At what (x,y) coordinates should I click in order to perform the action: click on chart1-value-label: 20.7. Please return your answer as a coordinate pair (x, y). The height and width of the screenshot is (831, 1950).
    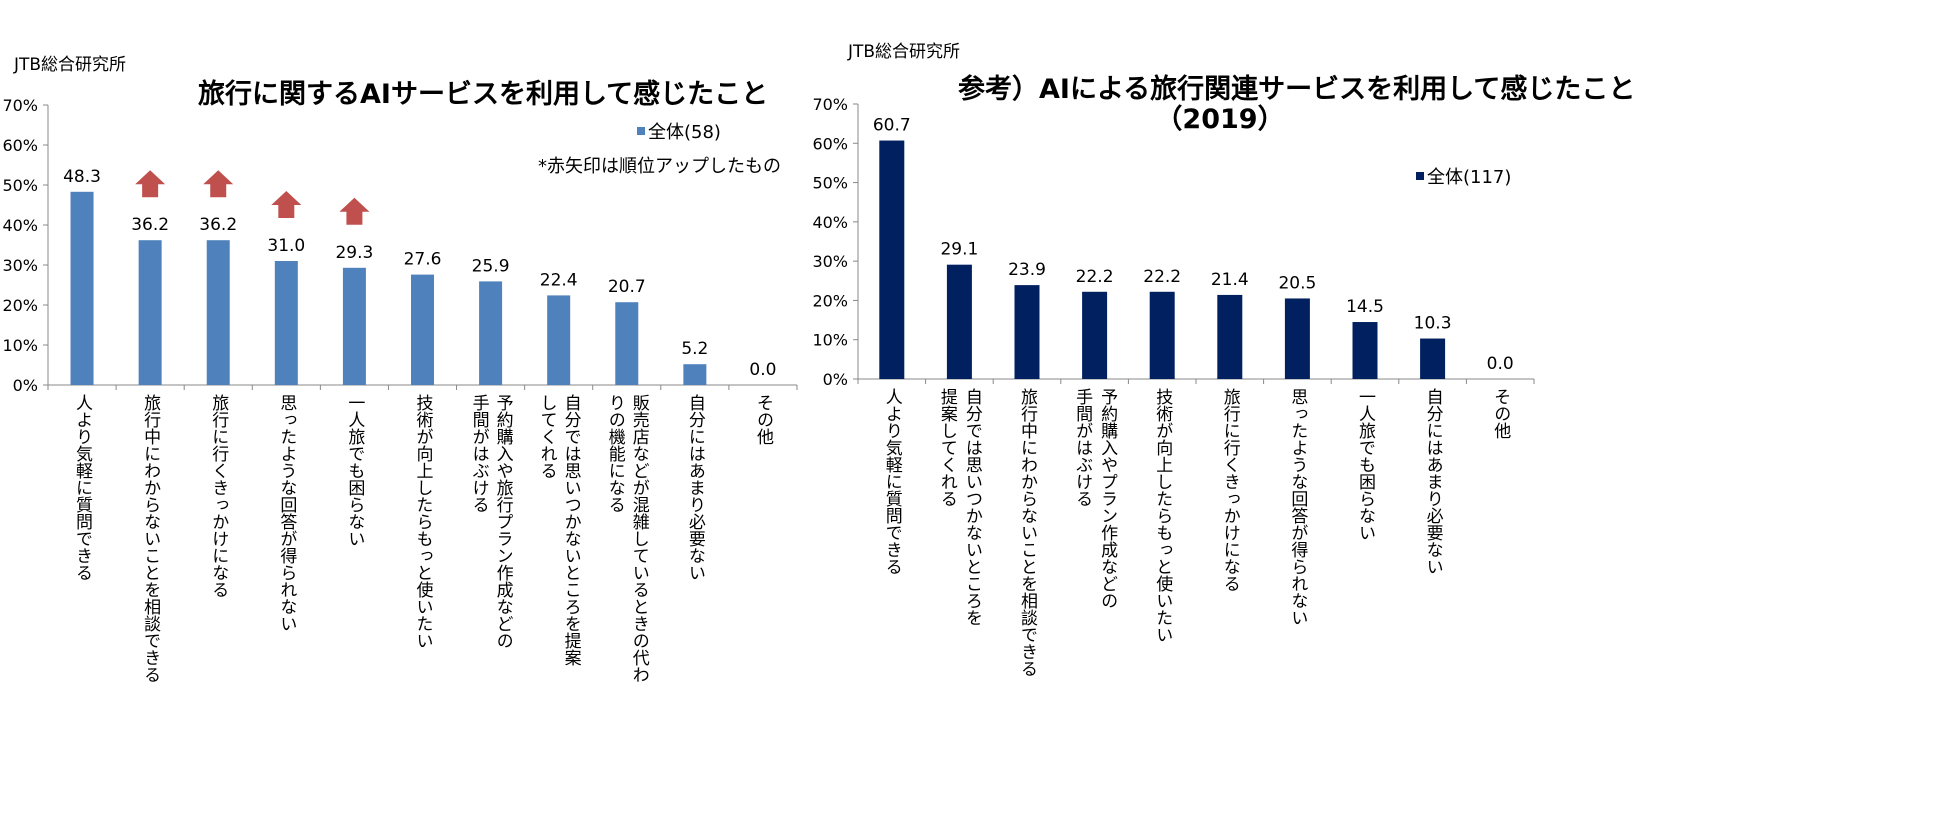
    Looking at the image, I should click on (627, 287).